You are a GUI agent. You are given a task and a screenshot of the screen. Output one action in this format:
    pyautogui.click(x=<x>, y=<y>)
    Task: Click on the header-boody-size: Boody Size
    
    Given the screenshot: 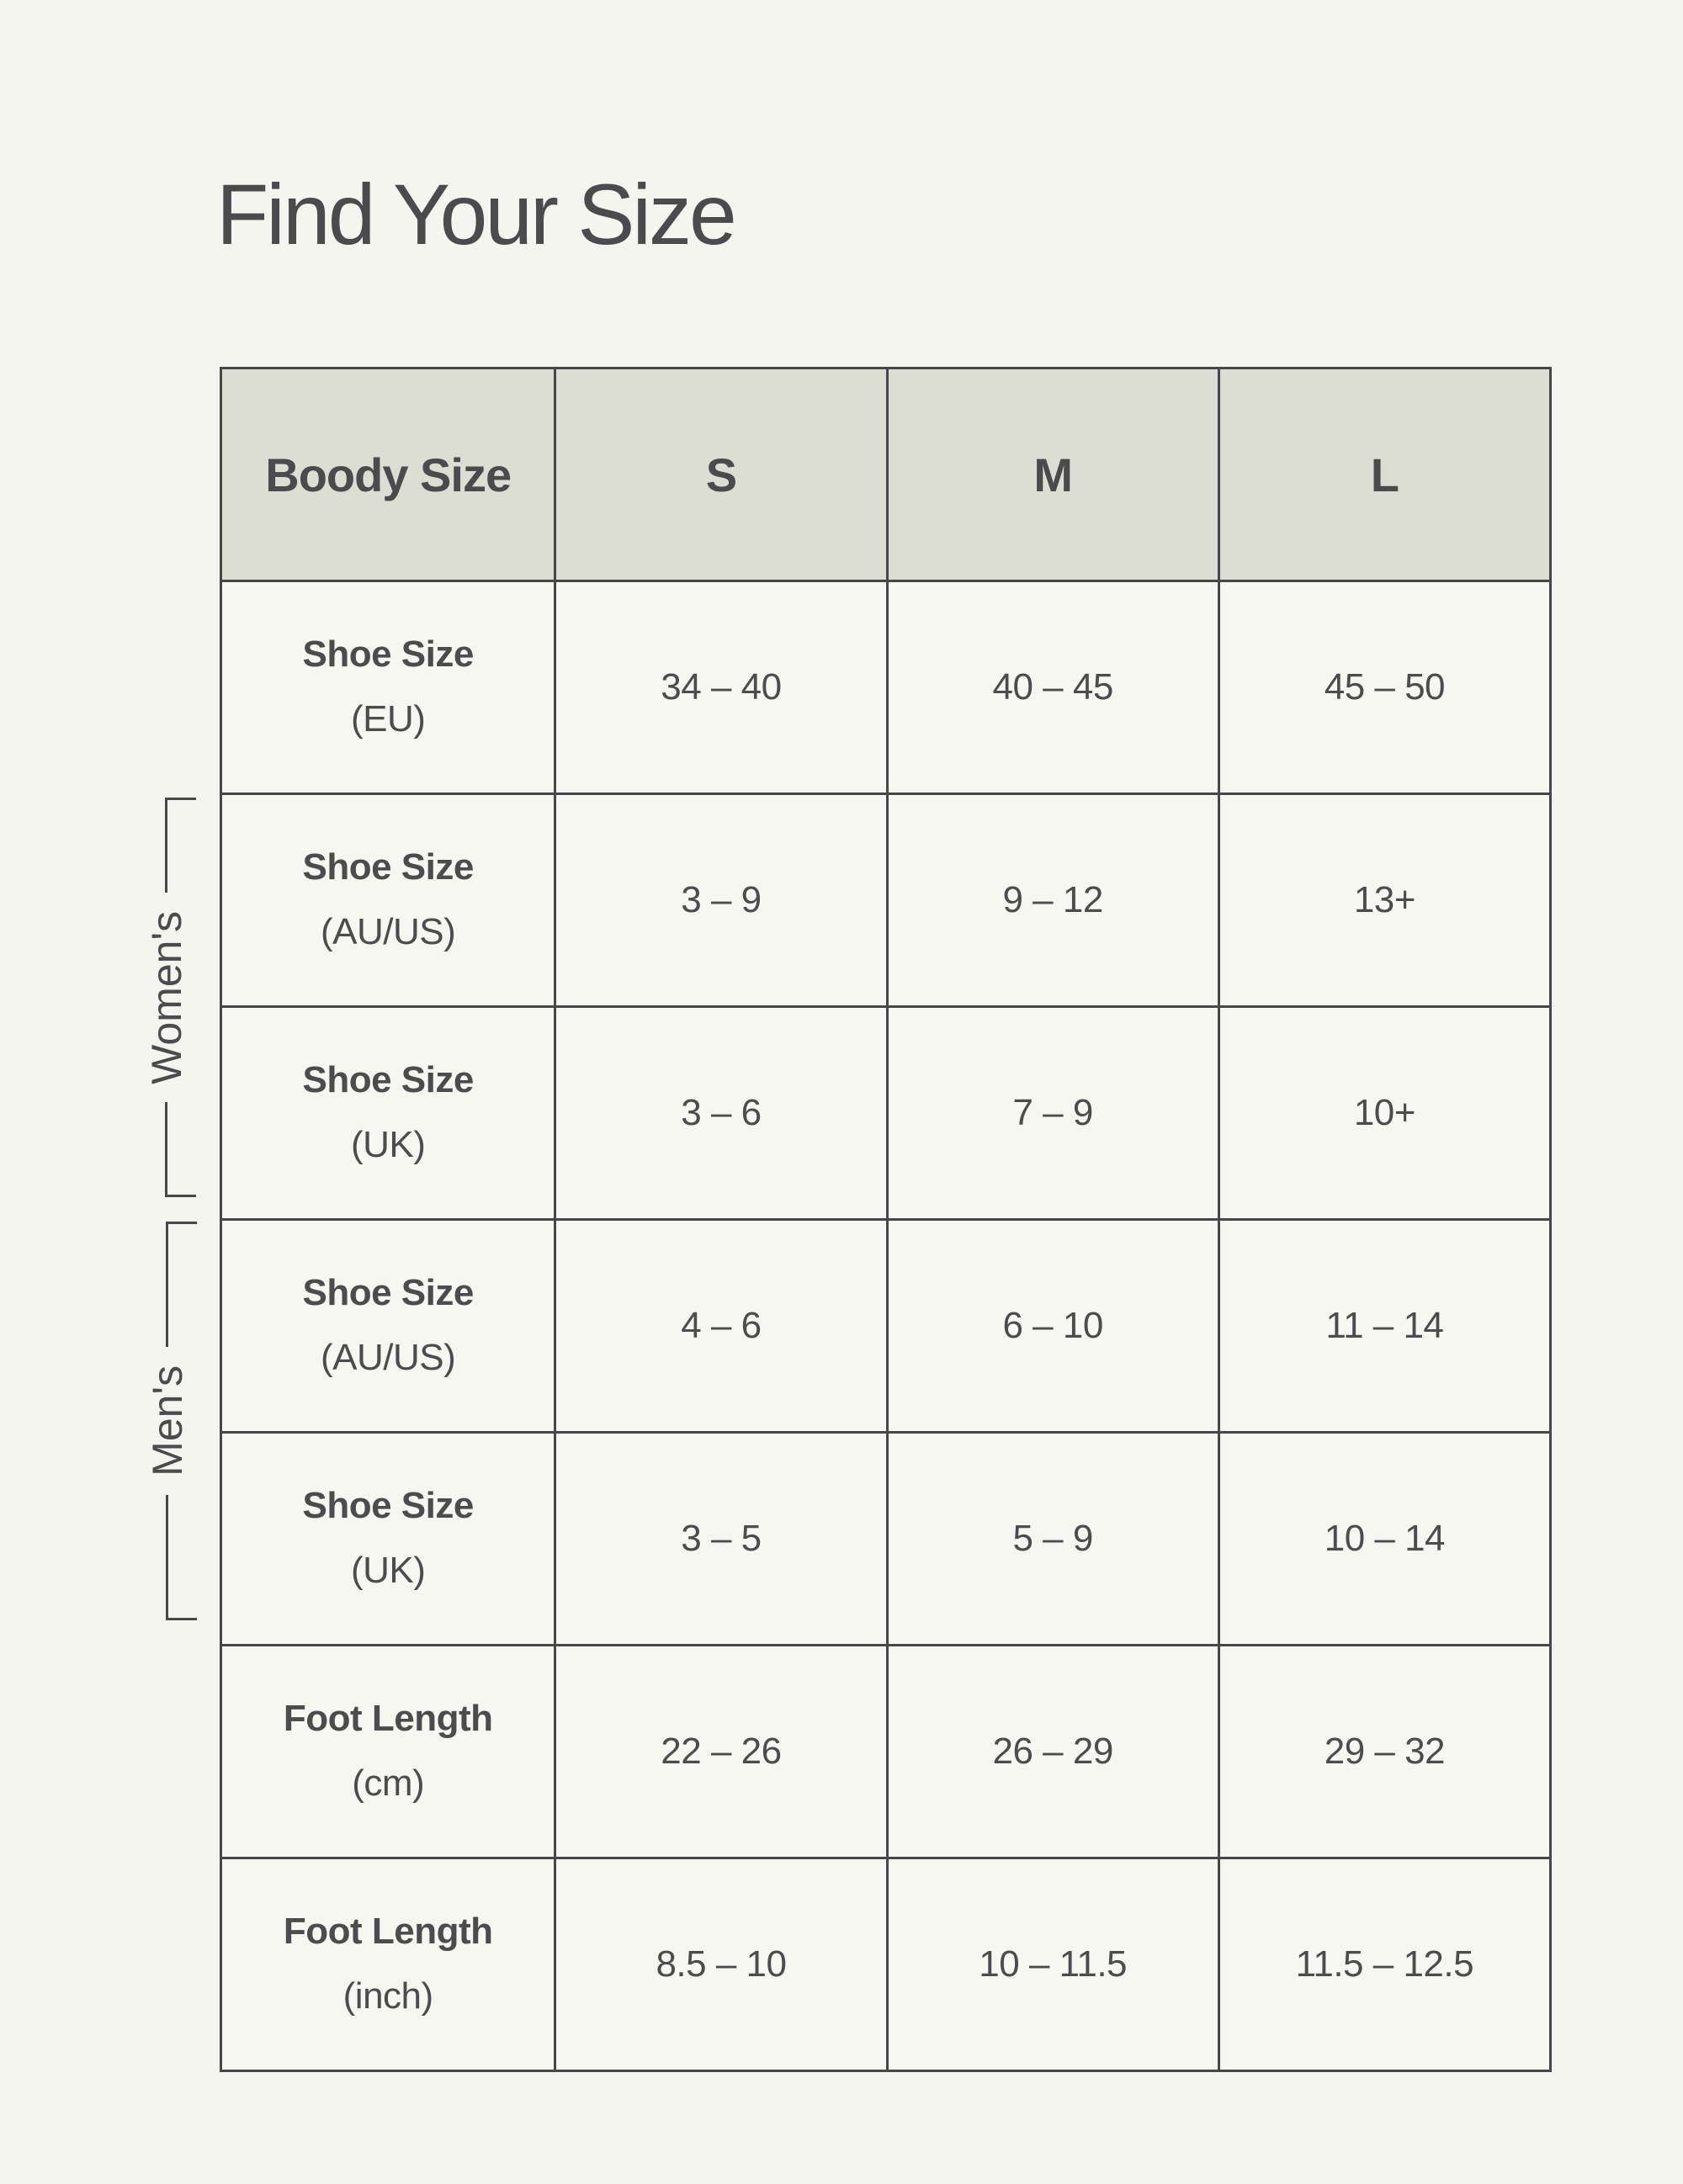 What is the action you would take?
    pyautogui.click(x=388, y=475)
    